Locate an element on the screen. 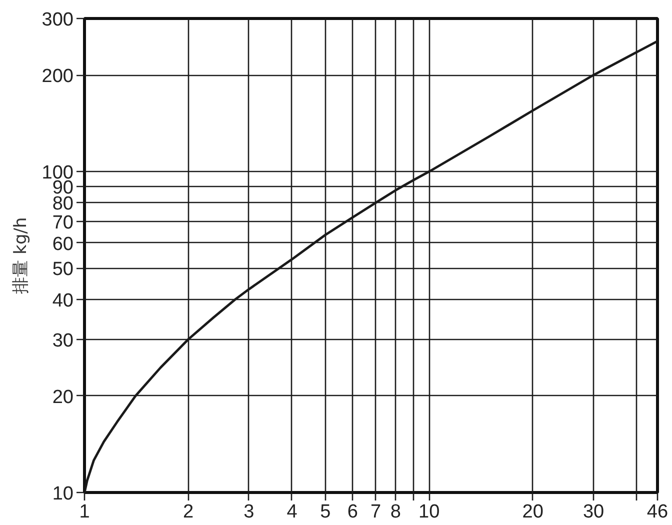 Image resolution: width=672 pixels, height=525 pixels. x-tick-label: 3 is located at coordinates (249, 512).